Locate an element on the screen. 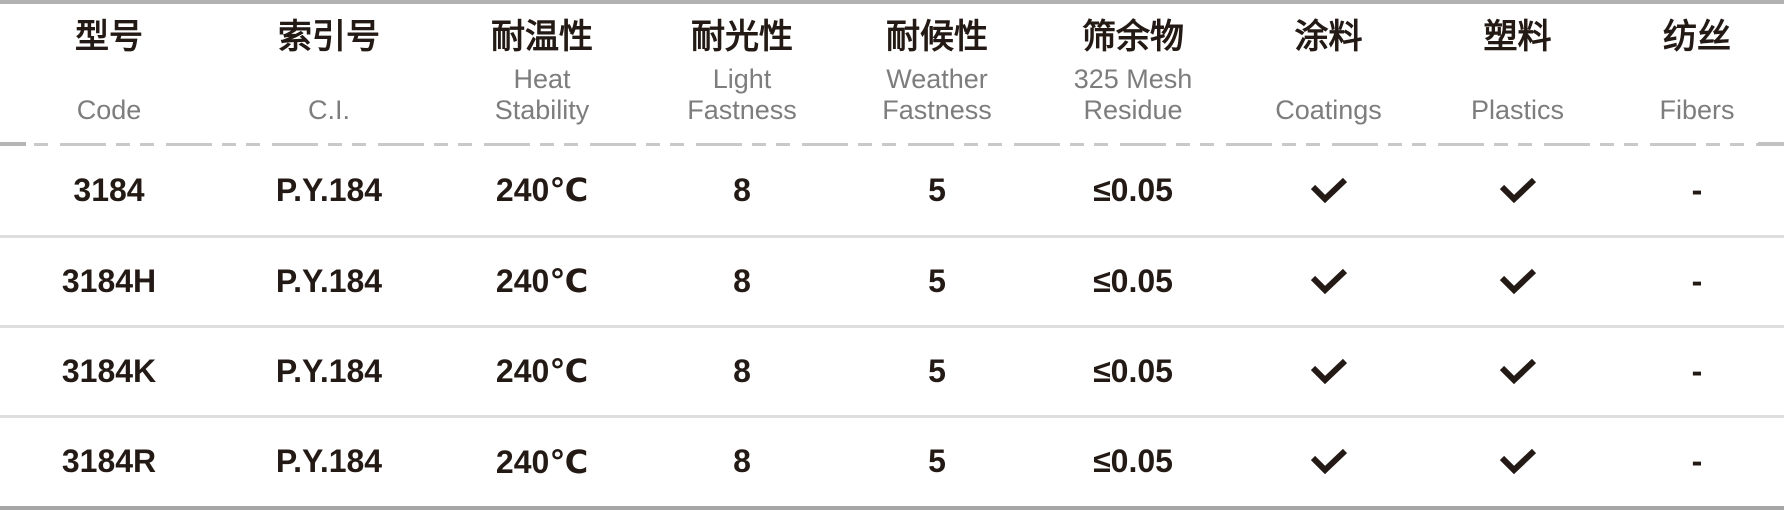 This screenshot has width=1784, height=510. column-header-coatings: 涂料 Coatings is located at coordinates (1328, 73).